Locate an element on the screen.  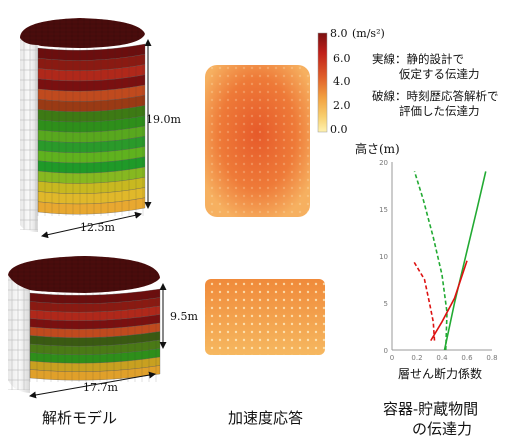
legend-solid-line-2: 仮定する伝達力 is located at coordinates (439, 74).